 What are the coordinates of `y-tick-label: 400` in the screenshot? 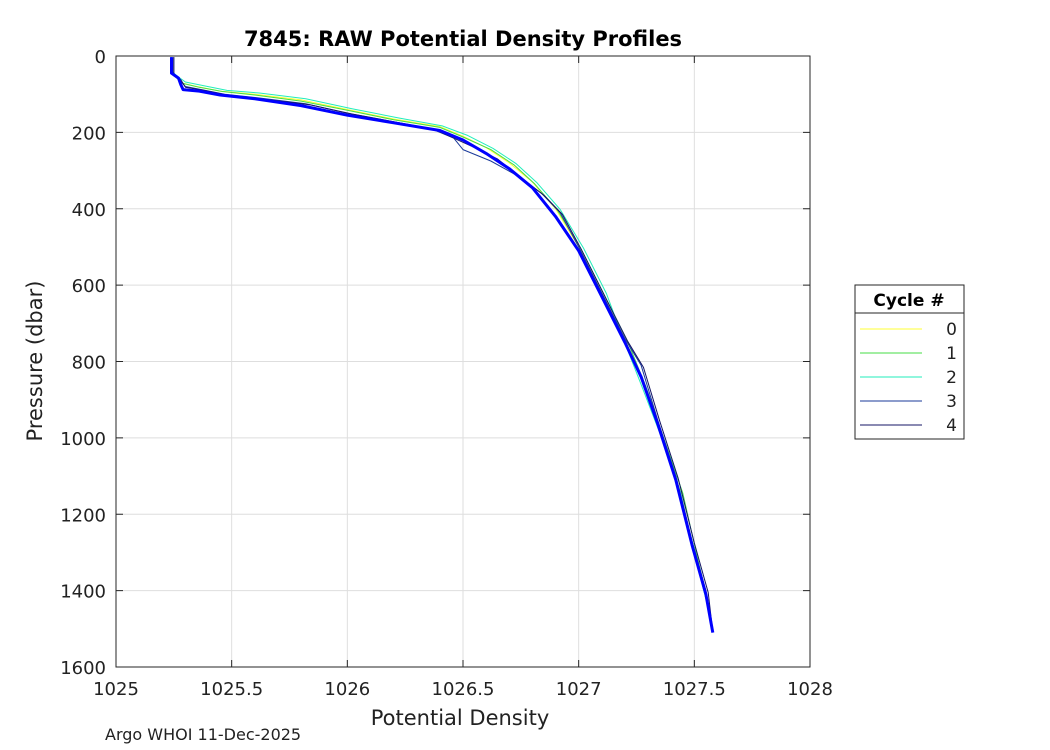 It's located at (89, 210).